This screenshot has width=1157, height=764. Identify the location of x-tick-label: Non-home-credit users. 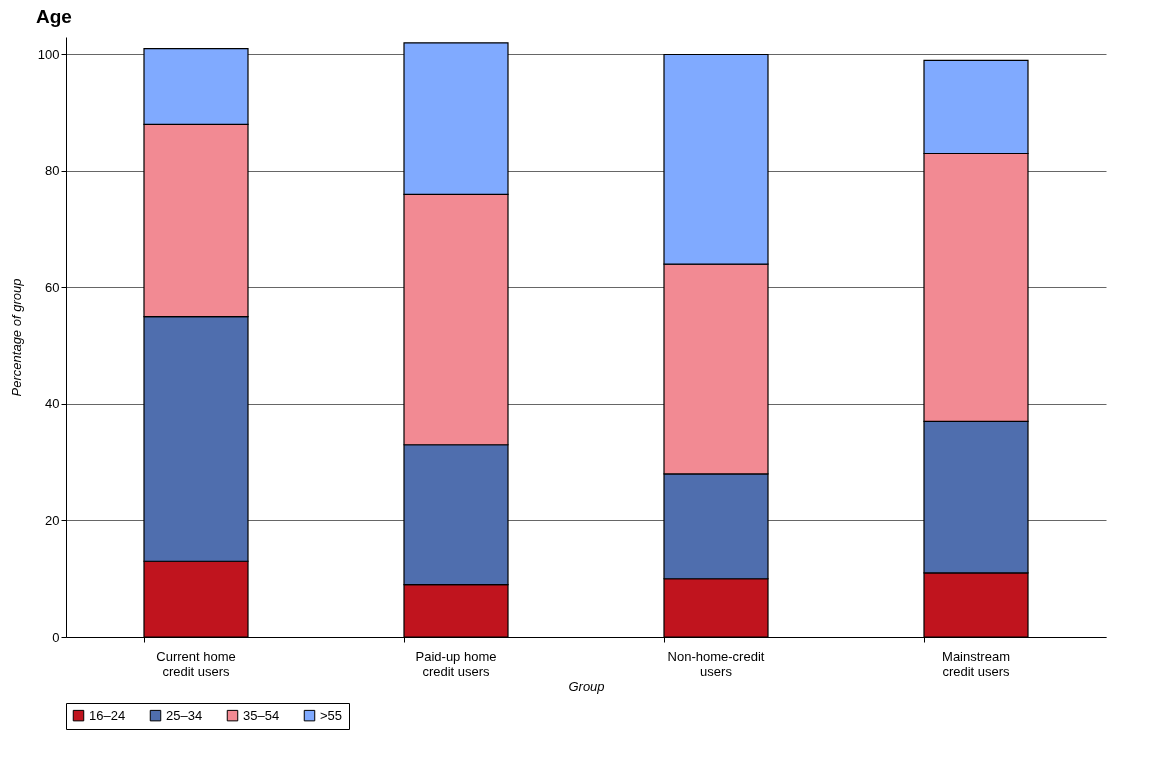
(716, 663).